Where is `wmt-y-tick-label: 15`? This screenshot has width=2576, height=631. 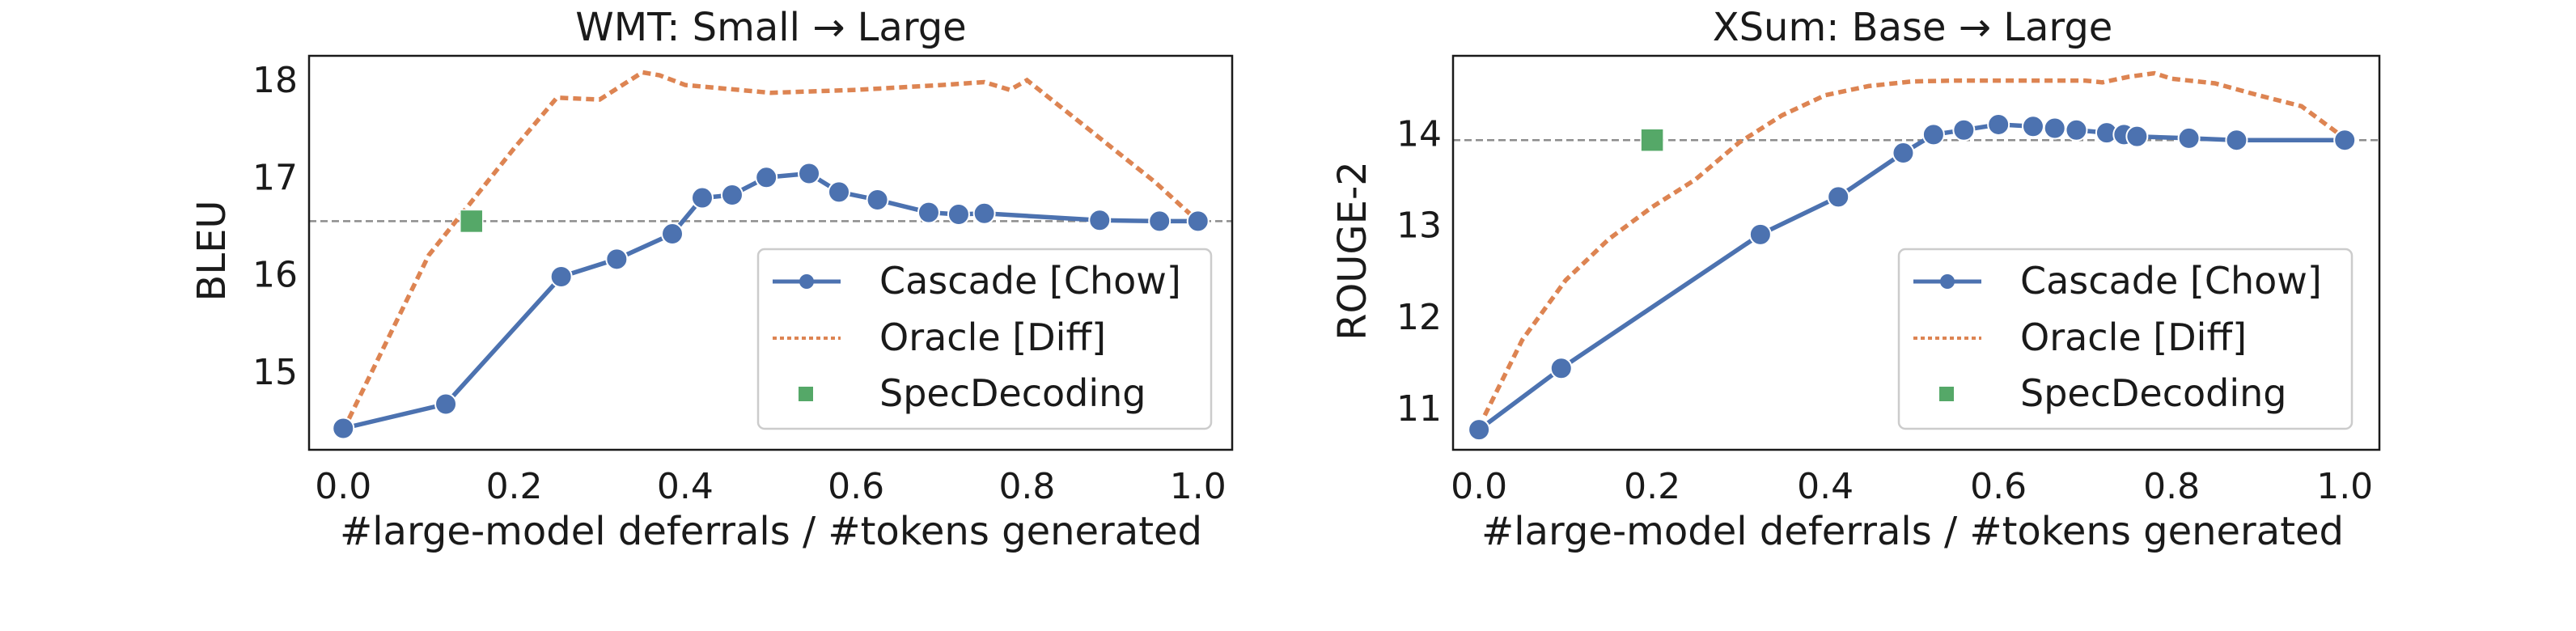 wmt-y-tick-label: 15 is located at coordinates (275, 372).